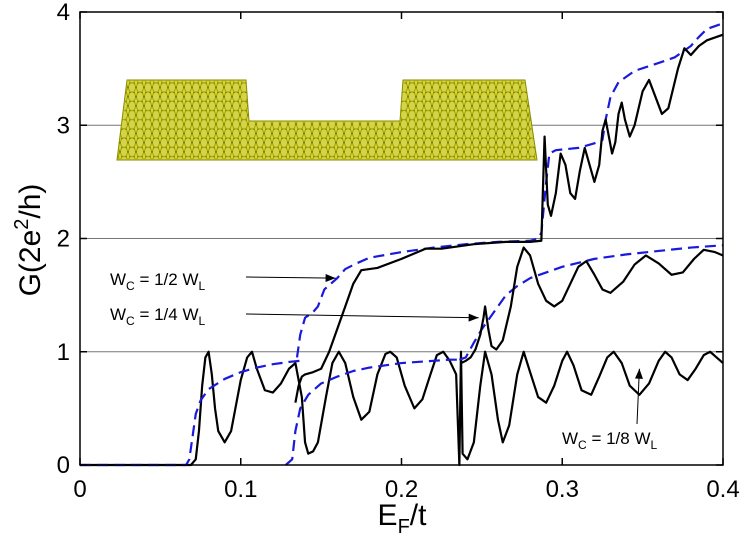 This screenshot has width=747, height=544. I want to click on annotation-wc-half-part-2: = 1/2 W, so click(167, 279).